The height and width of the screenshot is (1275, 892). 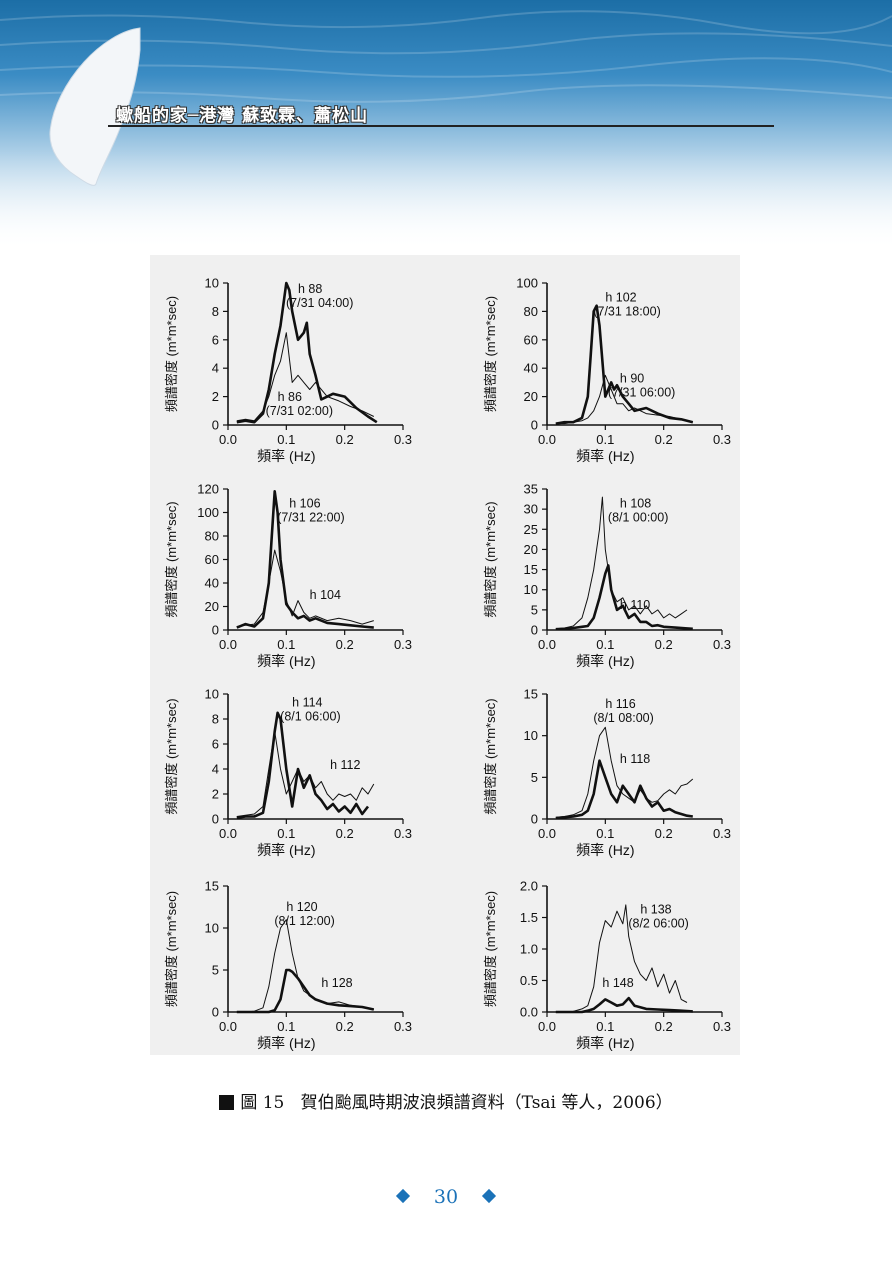 I want to click on series-label: h 112, so click(x=345, y=765).